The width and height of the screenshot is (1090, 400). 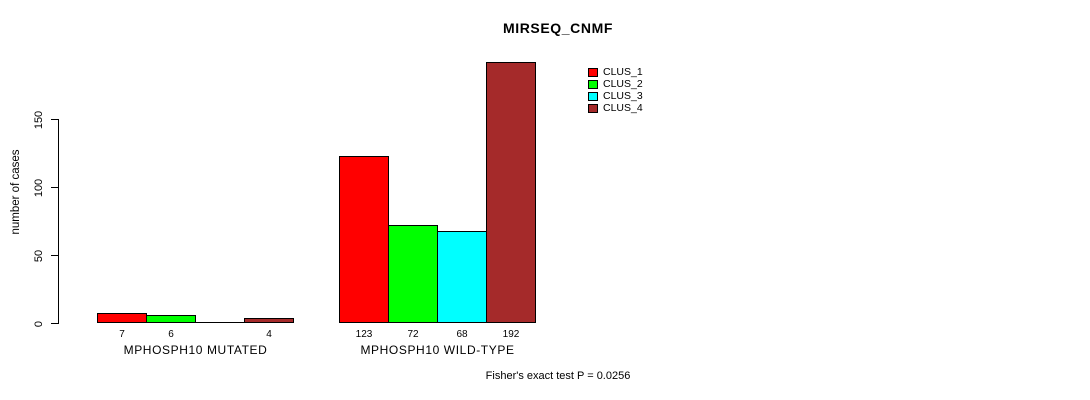 I want to click on bar-clus_1-group2, so click(x=364, y=239).